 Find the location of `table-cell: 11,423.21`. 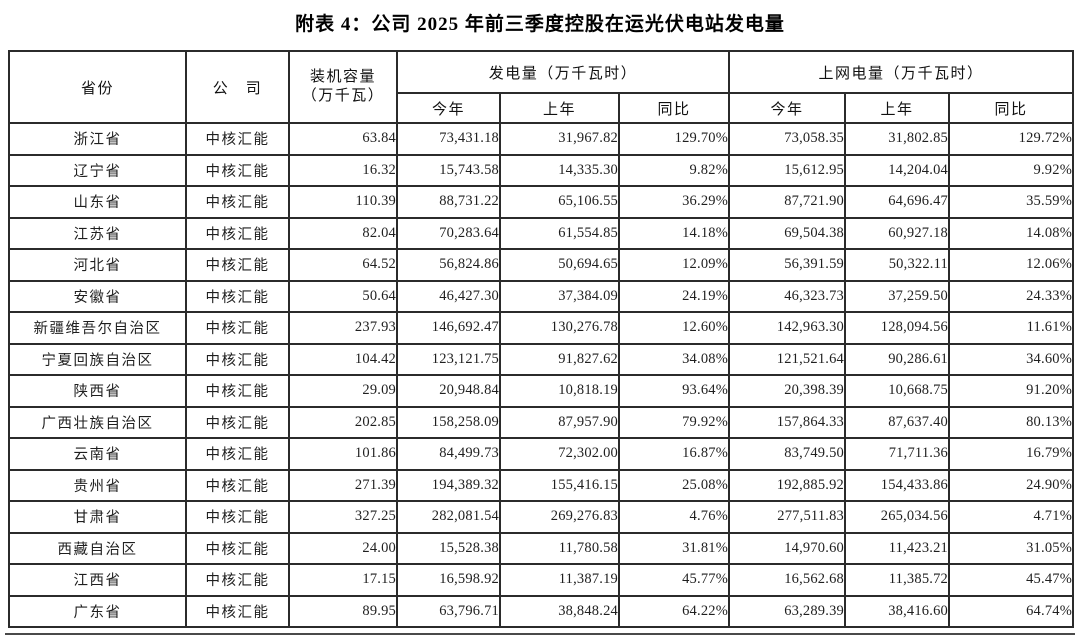

table-cell: 11,423.21 is located at coordinates (897, 548).